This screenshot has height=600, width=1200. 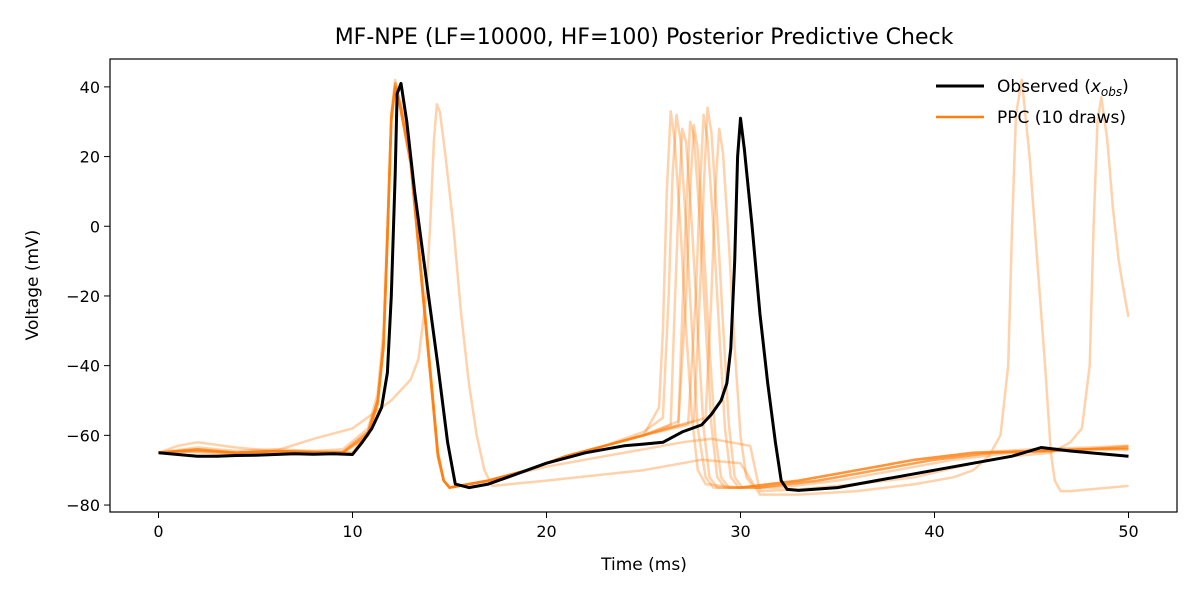 What do you see at coordinates (1063, 88) in the screenshot?
I see `legend-observed-label: Observed (xobs)` at bounding box center [1063, 88].